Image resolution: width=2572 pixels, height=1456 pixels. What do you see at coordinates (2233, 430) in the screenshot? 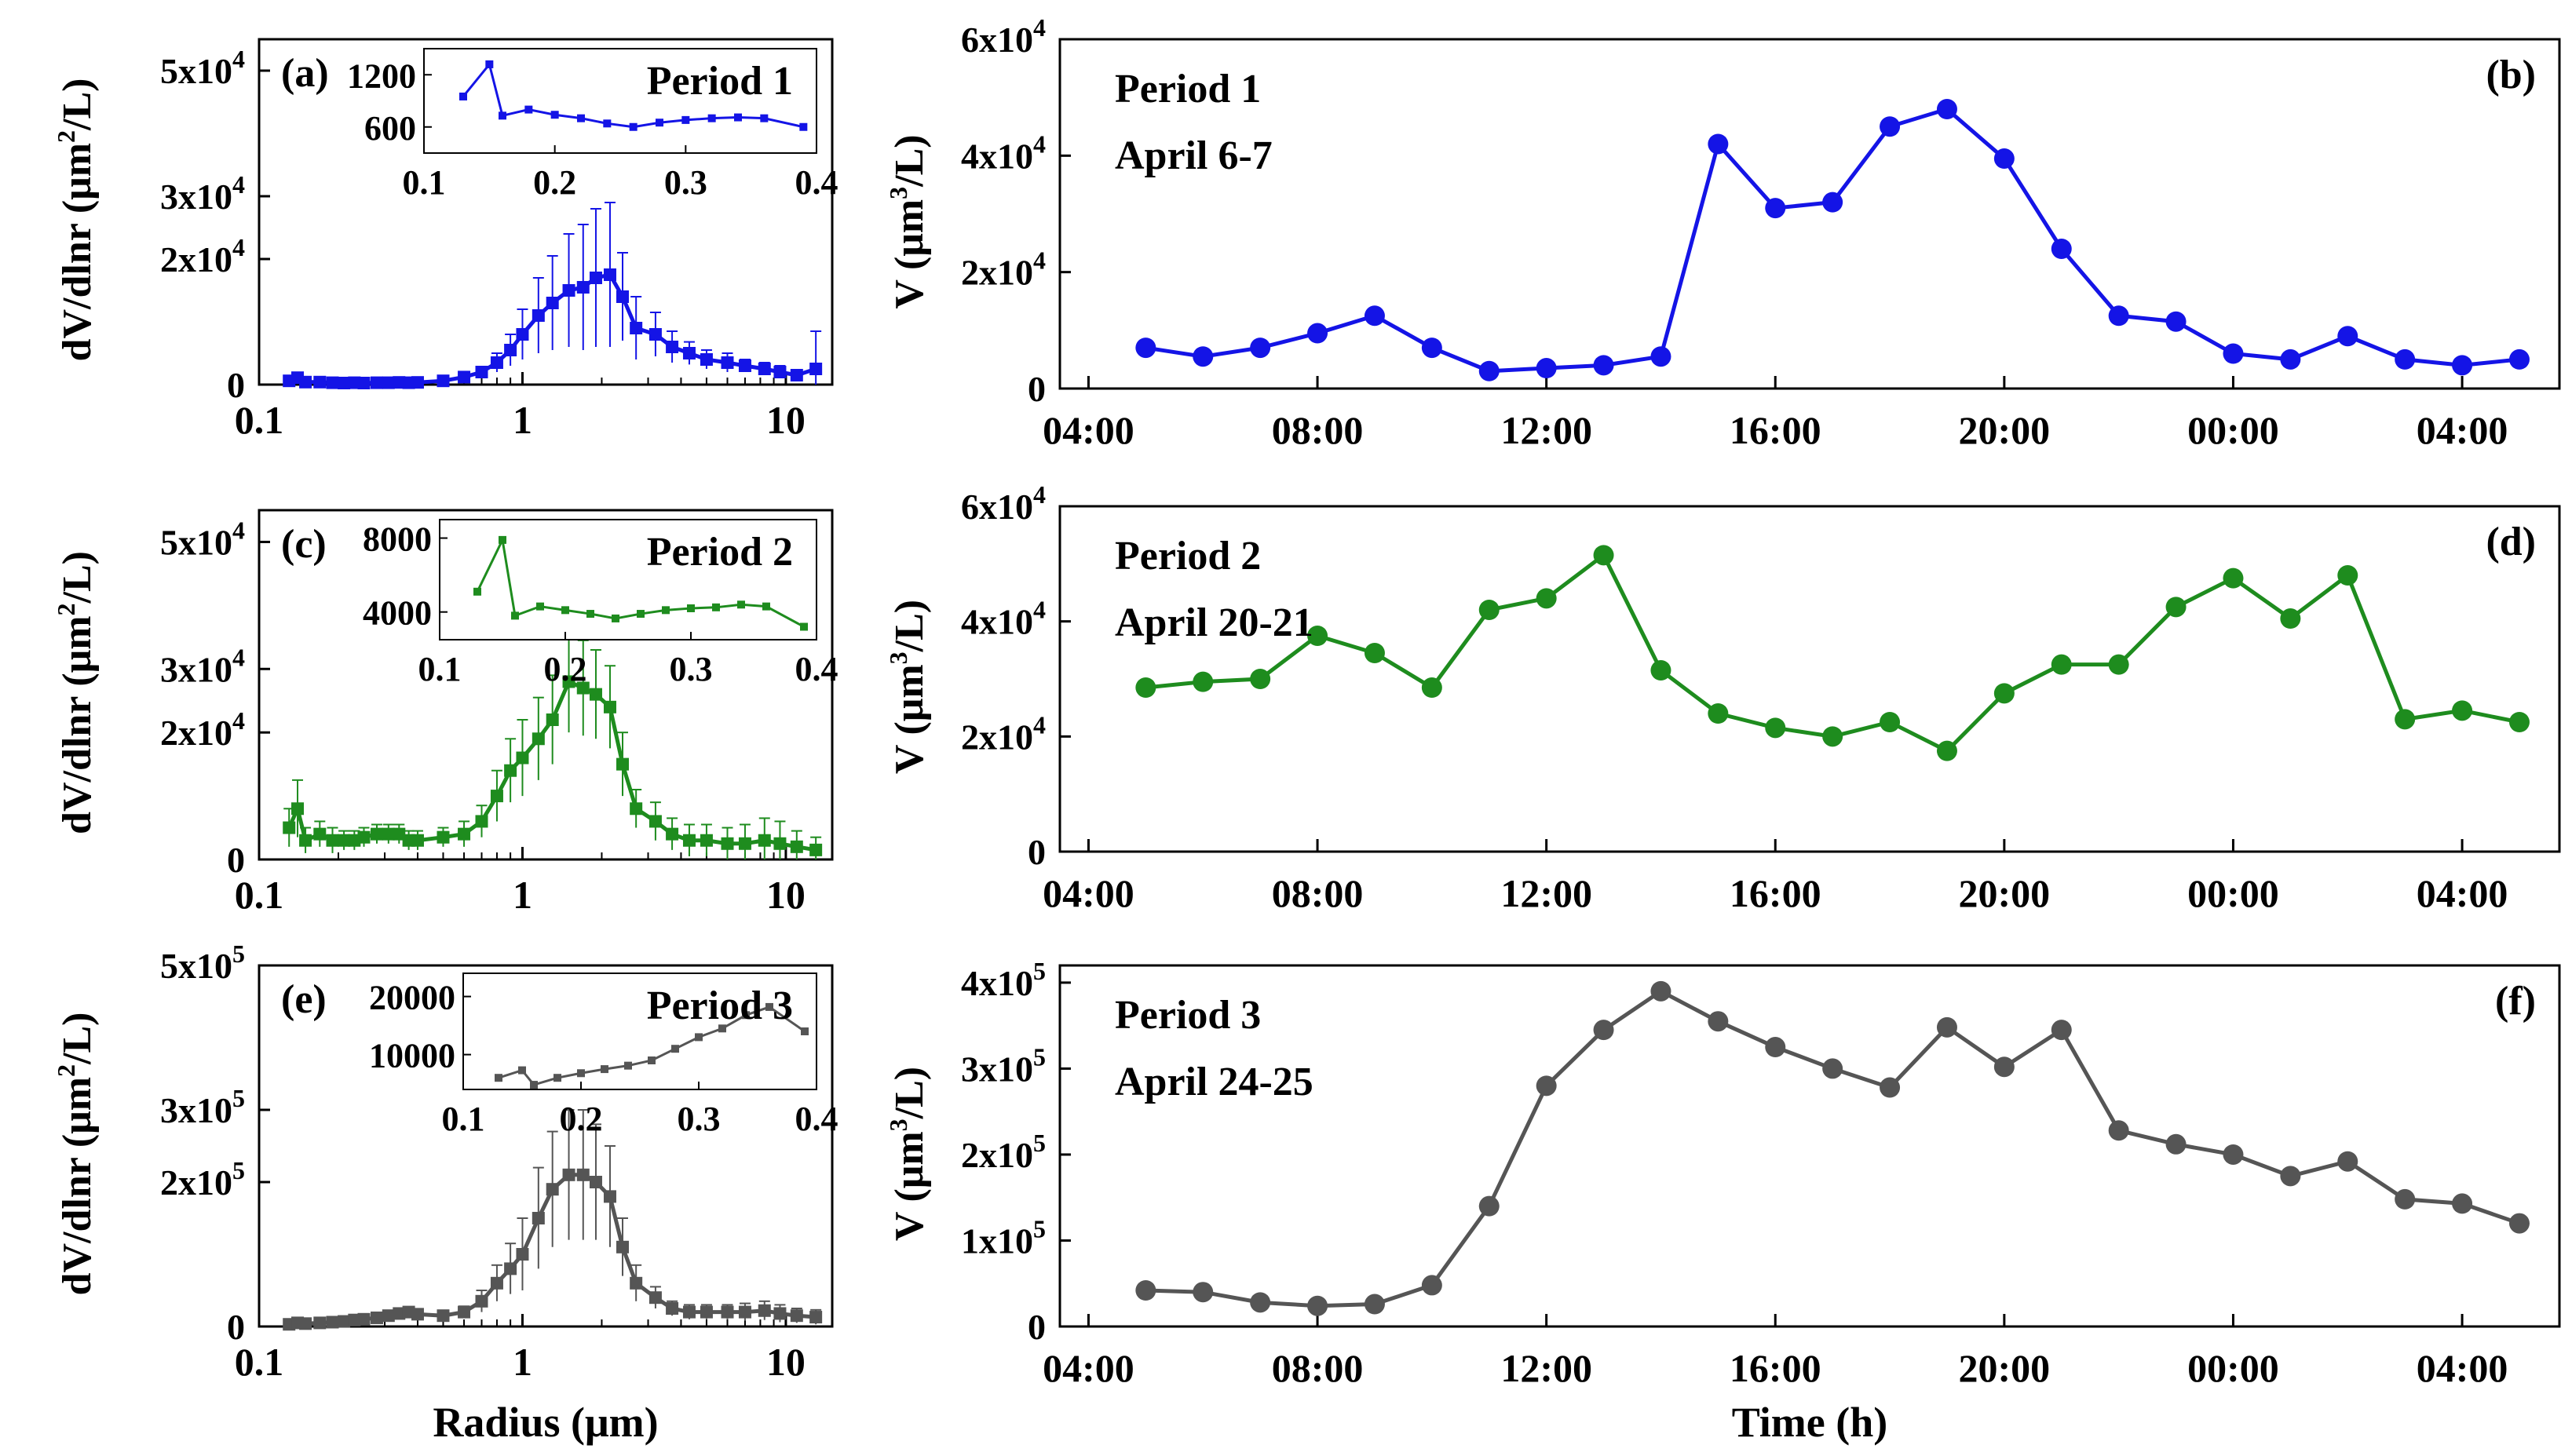
I see `x-tick-label-b: 00:00` at bounding box center [2233, 430].